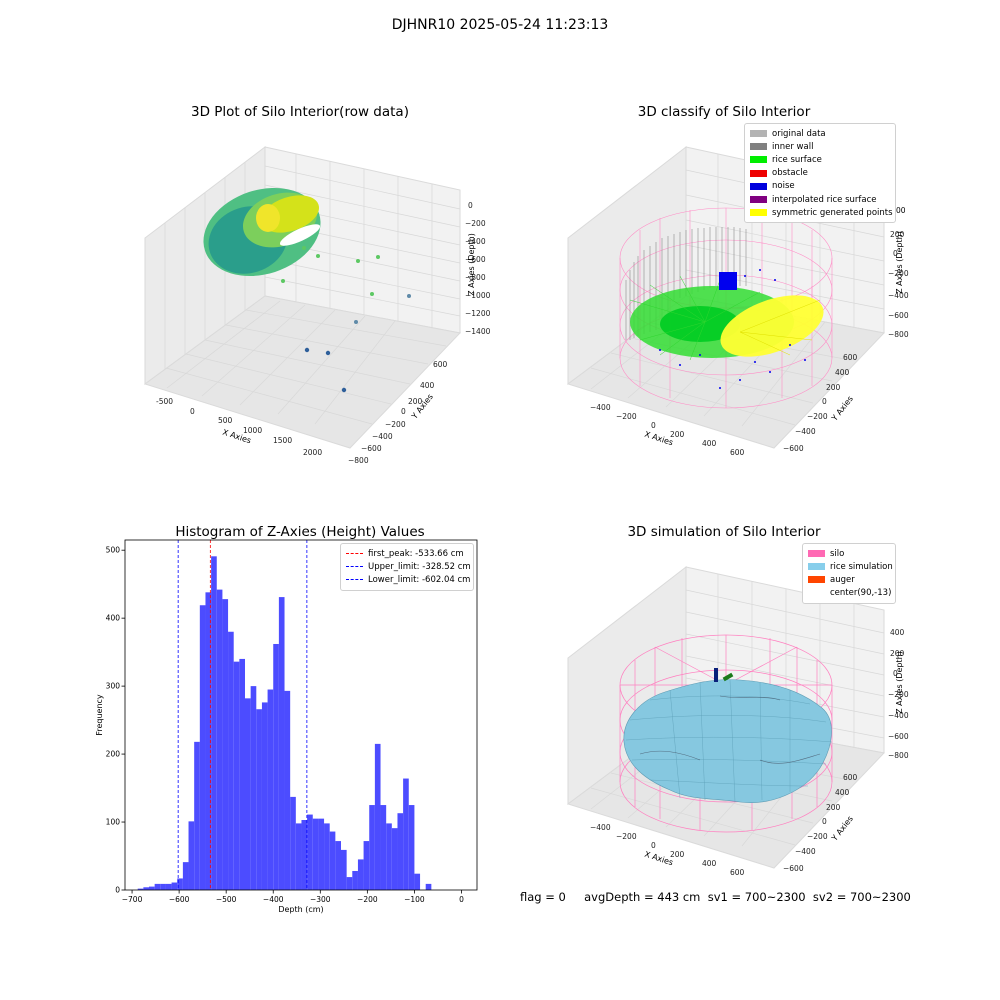  I want to click on y-tick-label: 0, so click(117, 890).